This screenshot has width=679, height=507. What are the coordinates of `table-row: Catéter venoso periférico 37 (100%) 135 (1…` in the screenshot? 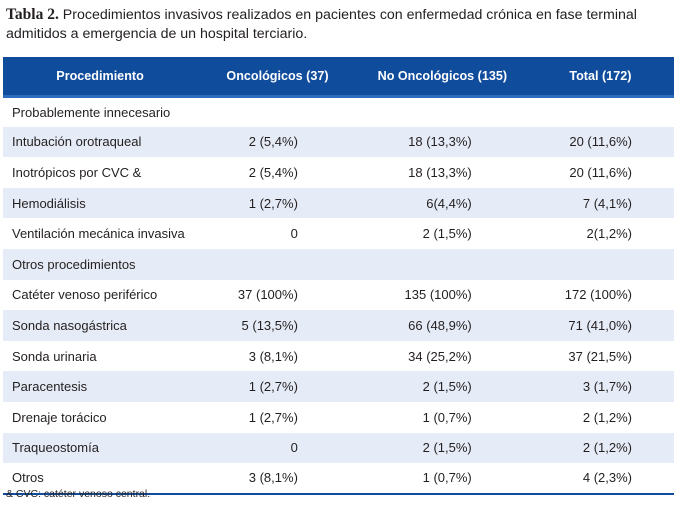 It's located at (338, 295).